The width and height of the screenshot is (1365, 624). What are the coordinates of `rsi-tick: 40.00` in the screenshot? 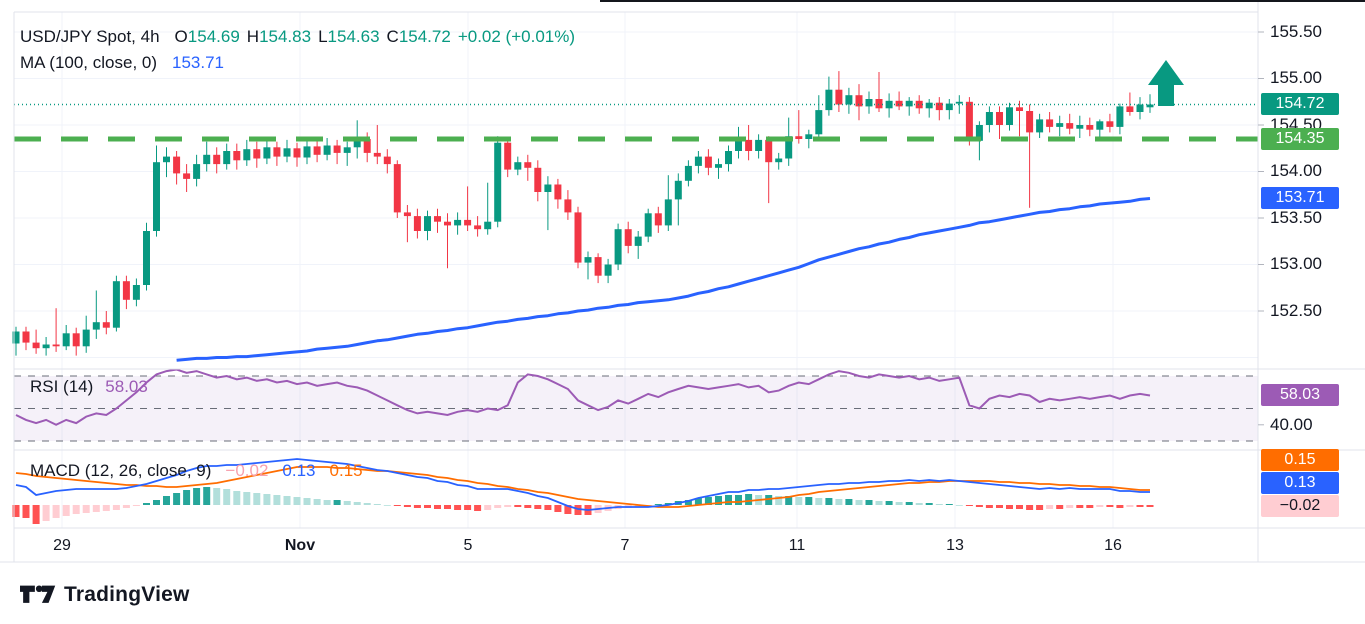 It's located at (1291, 424).